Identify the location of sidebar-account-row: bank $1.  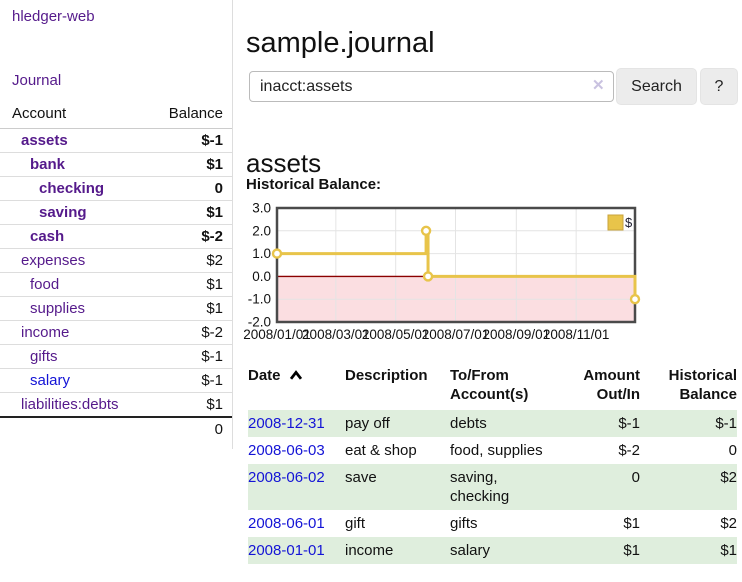
(116, 164).